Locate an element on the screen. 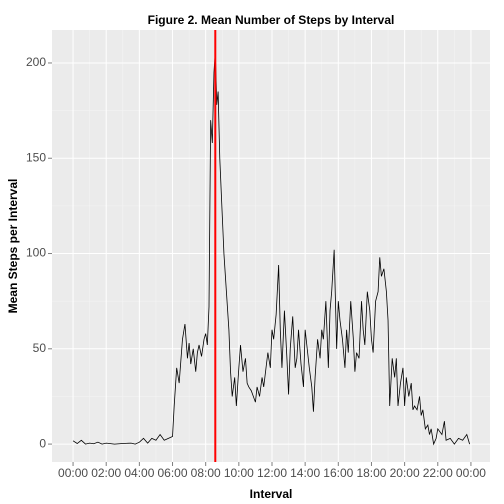 Image resolution: width=504 pixels, height=504 pixels. x-axis-label: Interval is located at coordinates (271, 494).